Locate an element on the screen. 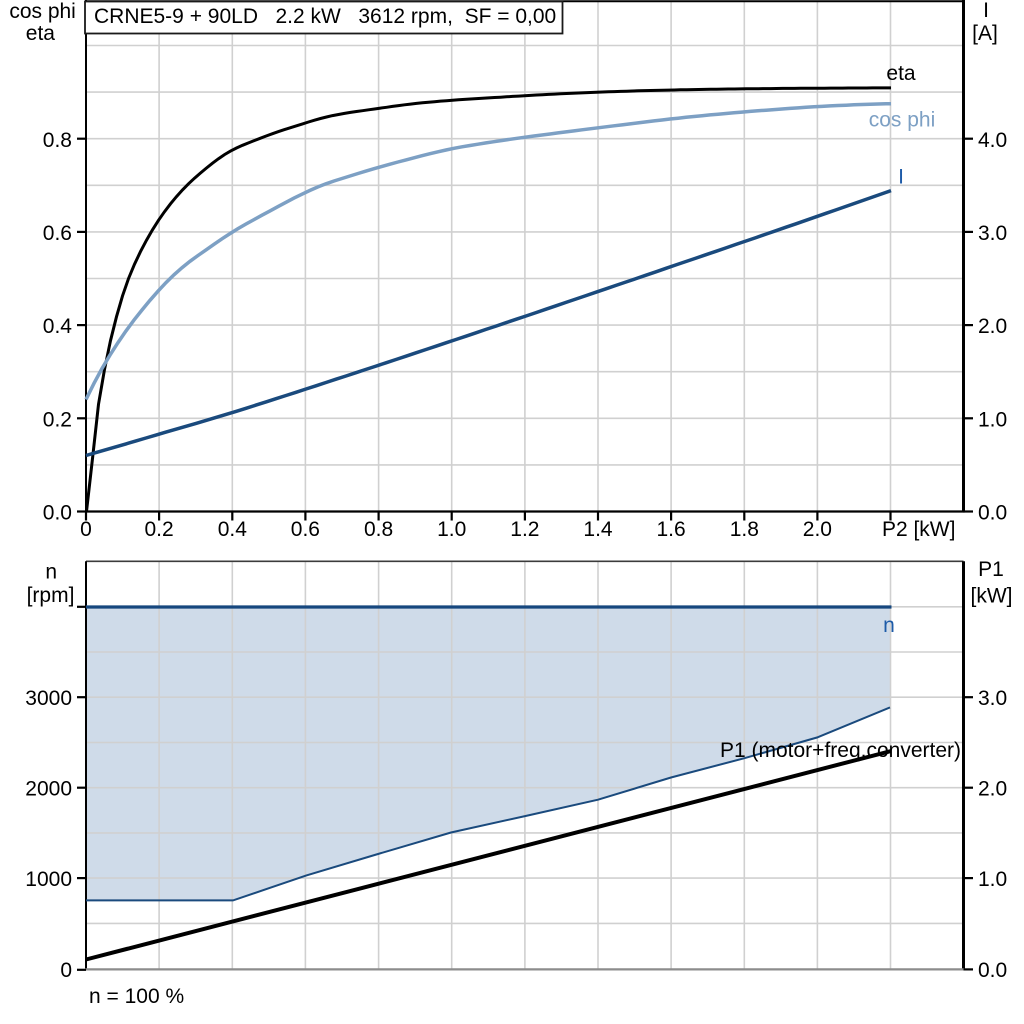 Image resolution: width=1024 pixels, height=1024 pixels. svg-text: 4.0 is located at coordinates (992, 140).